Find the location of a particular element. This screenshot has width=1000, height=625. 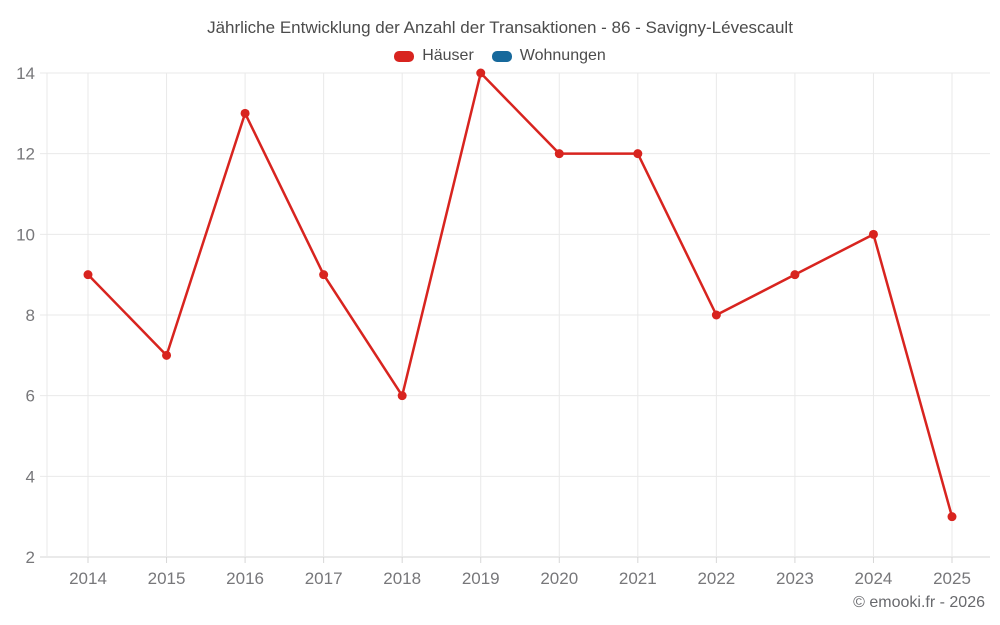

y-axis-tick-label: 8 is located at coordinates (30, 315).